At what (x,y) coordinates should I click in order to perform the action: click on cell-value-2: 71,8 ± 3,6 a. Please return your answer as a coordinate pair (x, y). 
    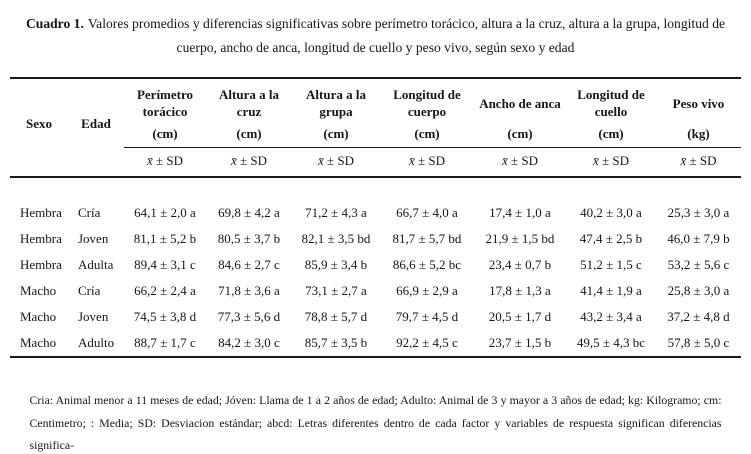
    Looking at the image, I should click on (249, 290).